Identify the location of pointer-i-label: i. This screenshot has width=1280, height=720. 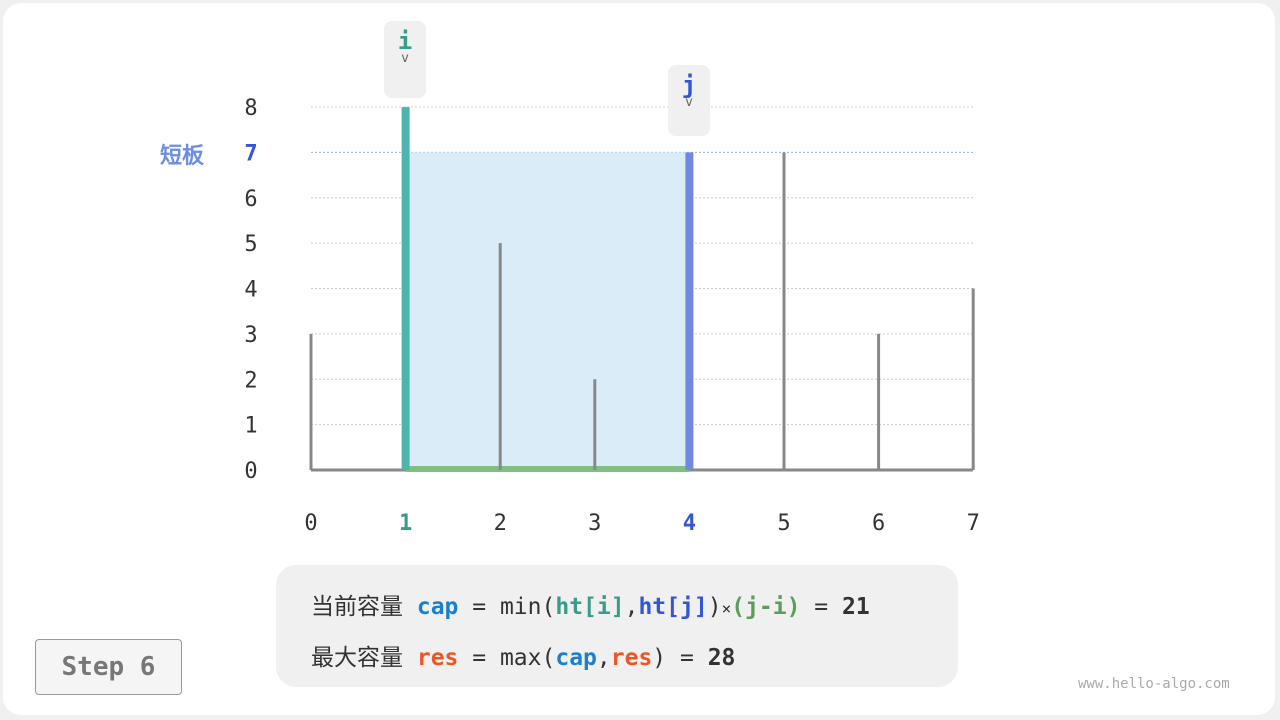
(405, 41).